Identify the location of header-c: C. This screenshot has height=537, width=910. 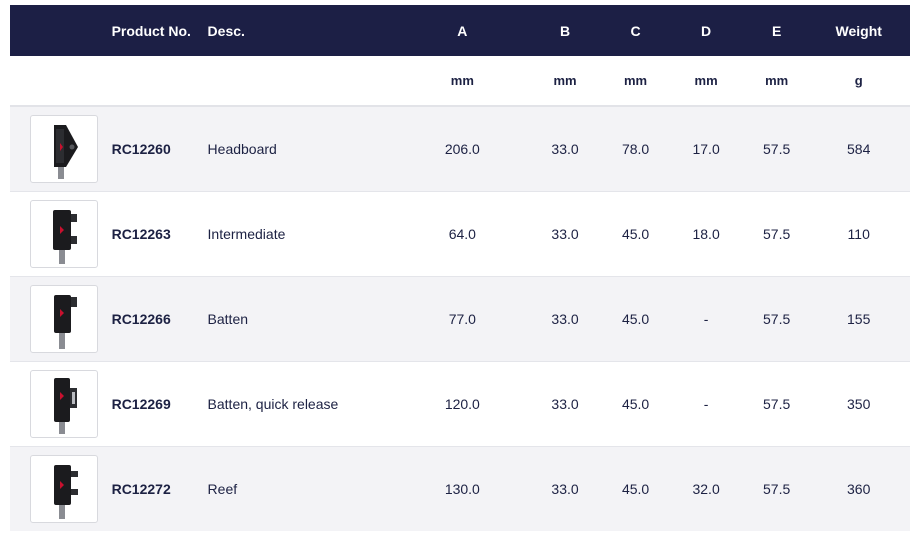
(635, 30).